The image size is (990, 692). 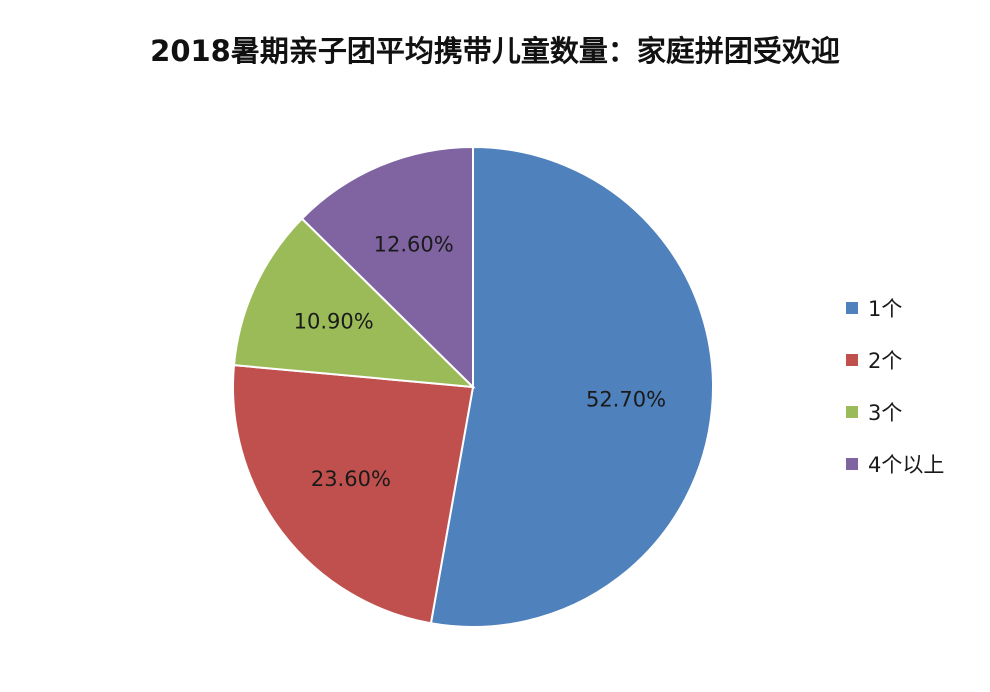 What do you see at coordinates (414, 244) in the screenshot?
I see `slice-data-label: 12.60%` at bounding box center [414, 244].